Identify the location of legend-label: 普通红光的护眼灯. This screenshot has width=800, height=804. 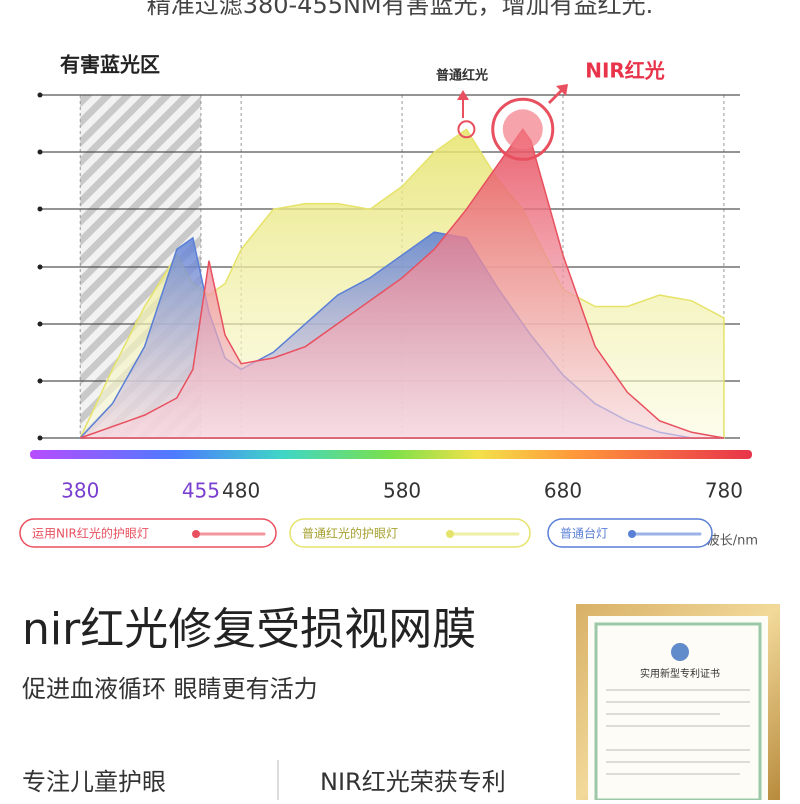
(350, 533).